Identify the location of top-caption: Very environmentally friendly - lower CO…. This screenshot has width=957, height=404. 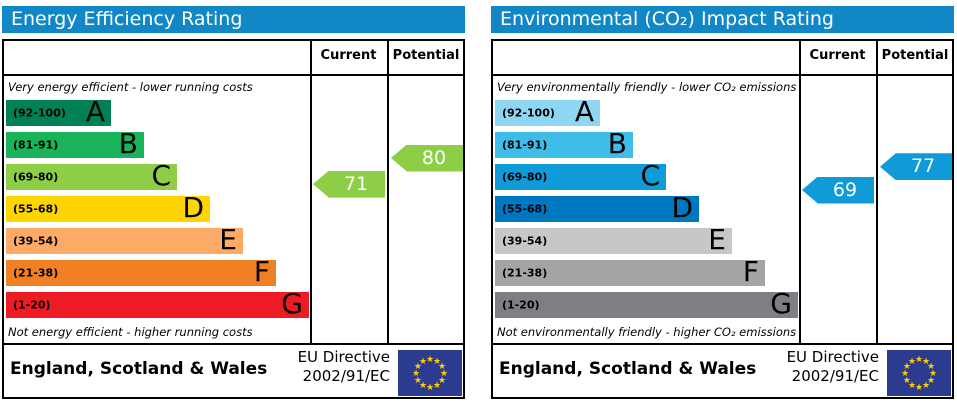
(647, 87).